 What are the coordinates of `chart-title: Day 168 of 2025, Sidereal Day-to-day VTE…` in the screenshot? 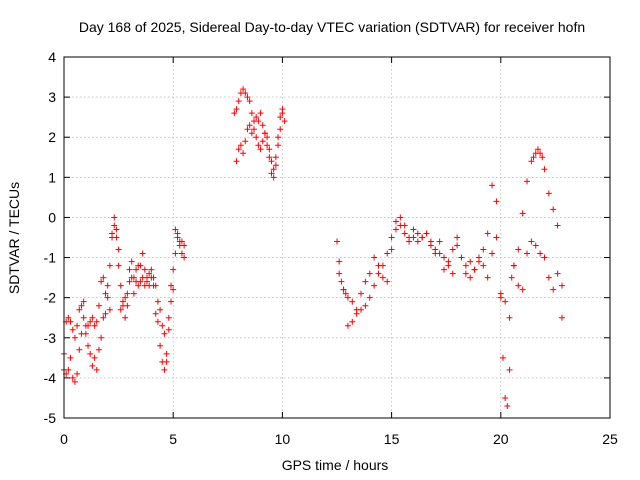 It's located at (332, 27).